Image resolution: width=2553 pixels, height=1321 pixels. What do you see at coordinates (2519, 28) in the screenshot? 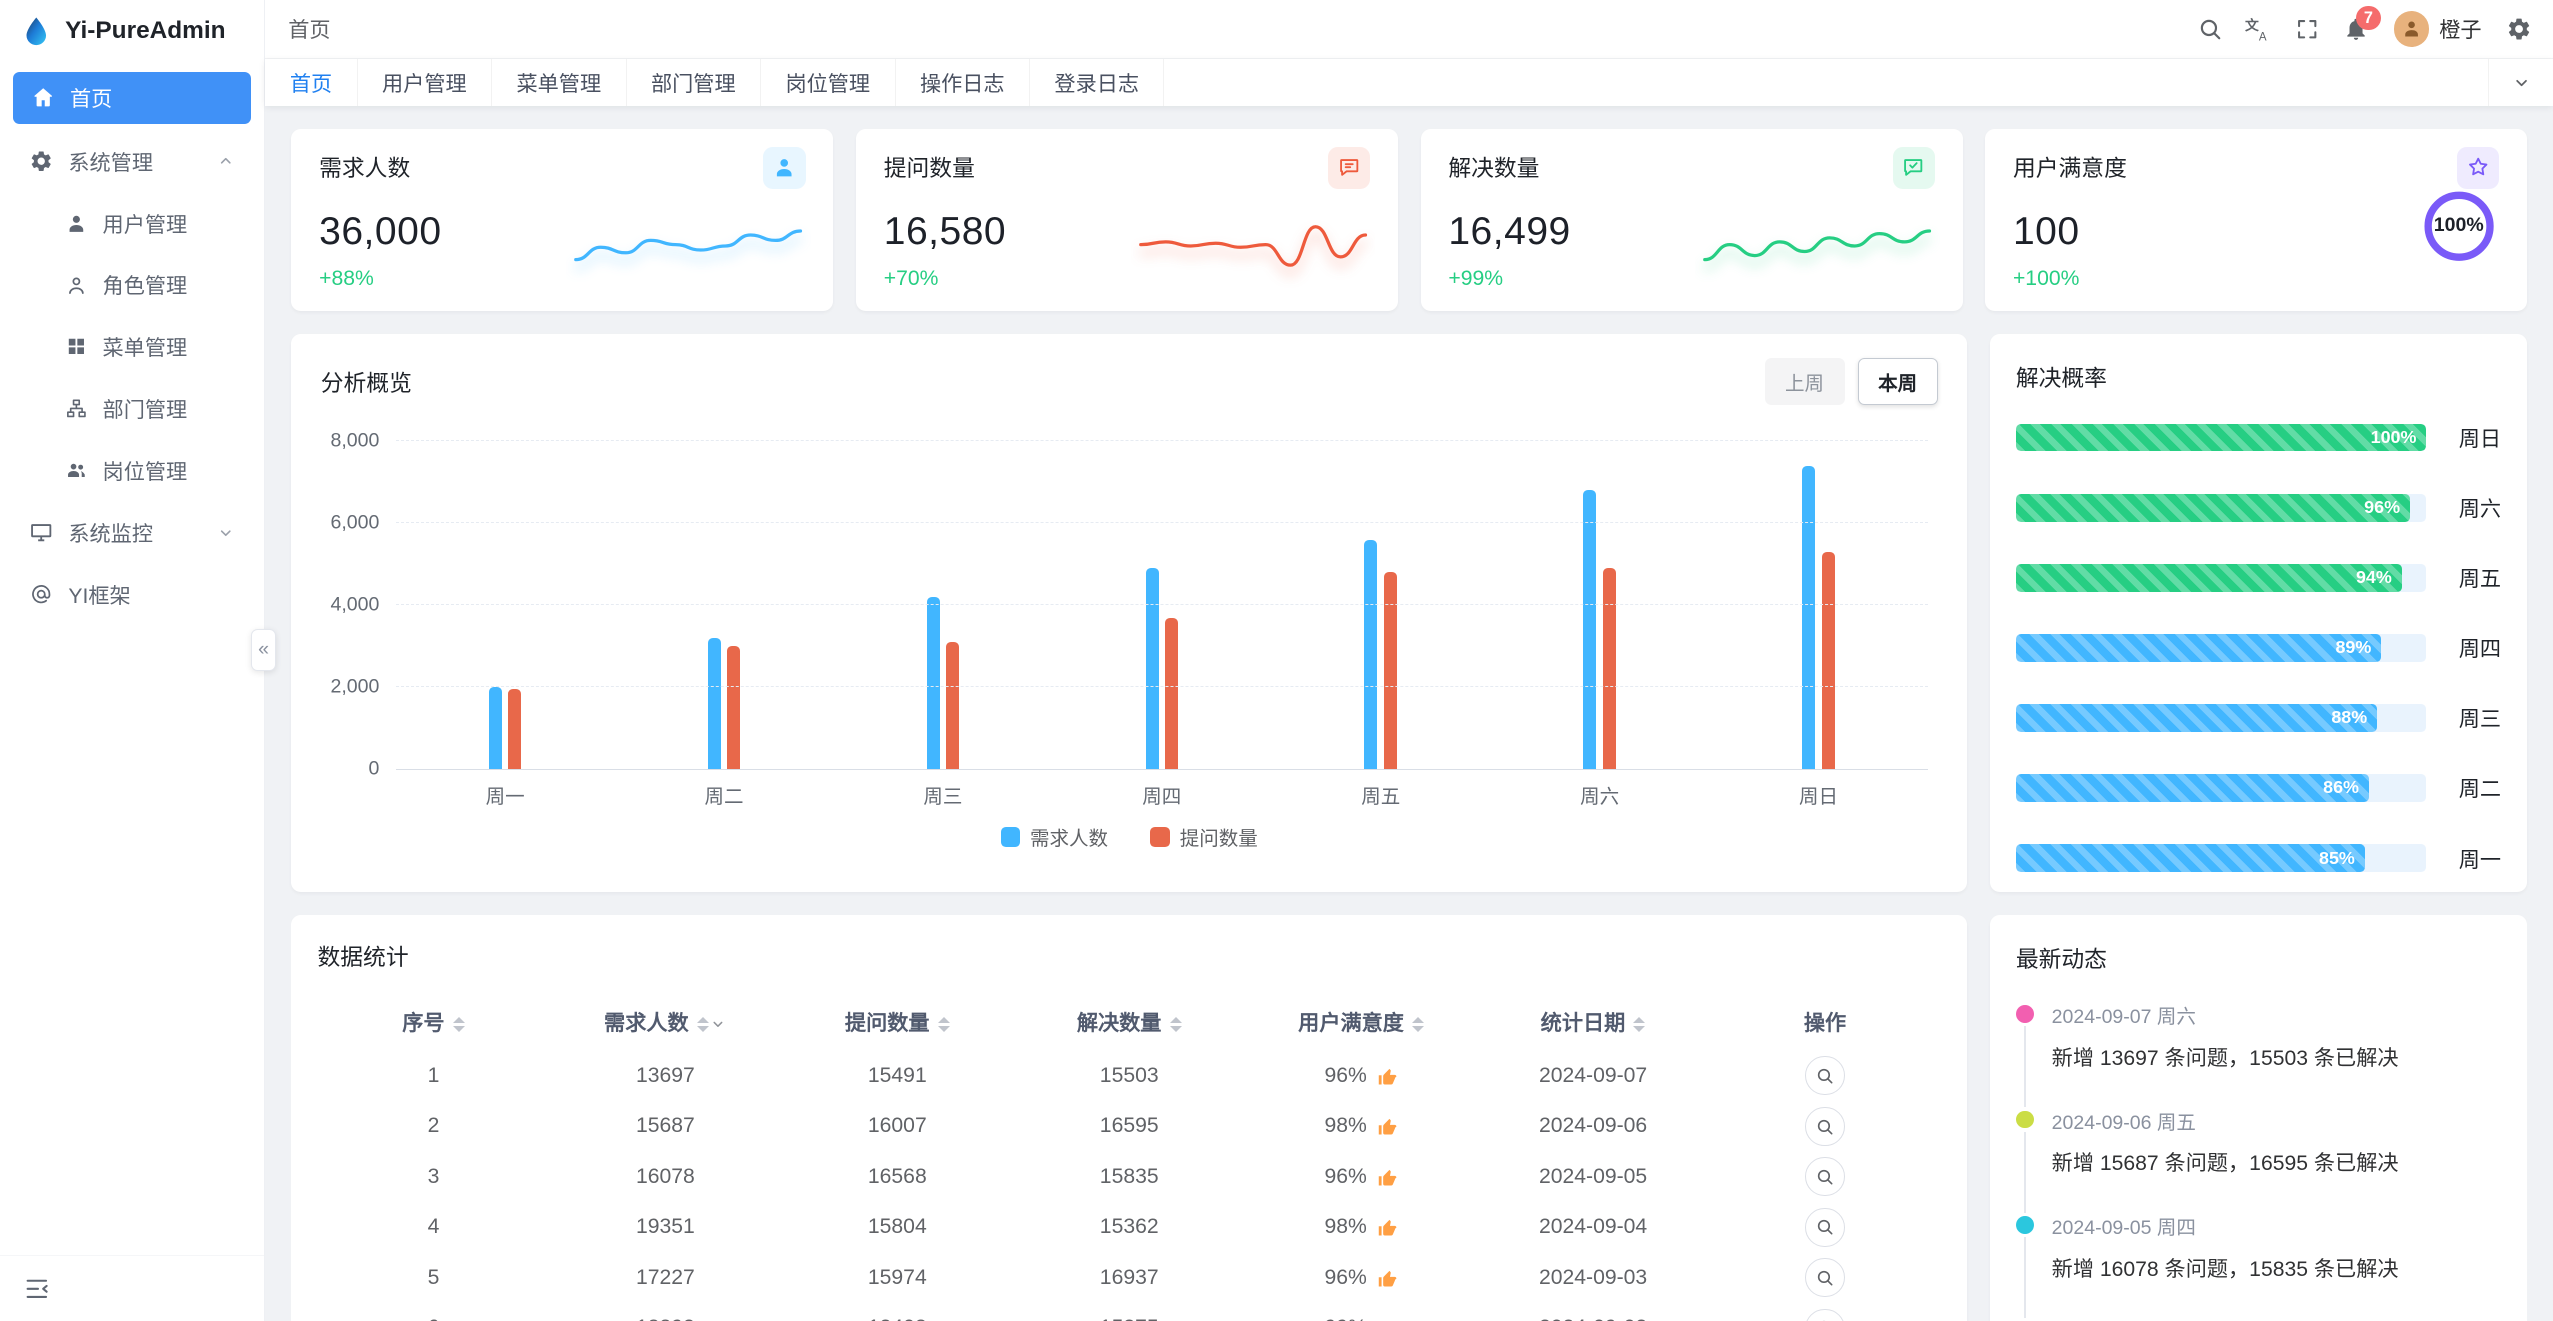
I see `settings-button` at bounding box center [2519, 28].